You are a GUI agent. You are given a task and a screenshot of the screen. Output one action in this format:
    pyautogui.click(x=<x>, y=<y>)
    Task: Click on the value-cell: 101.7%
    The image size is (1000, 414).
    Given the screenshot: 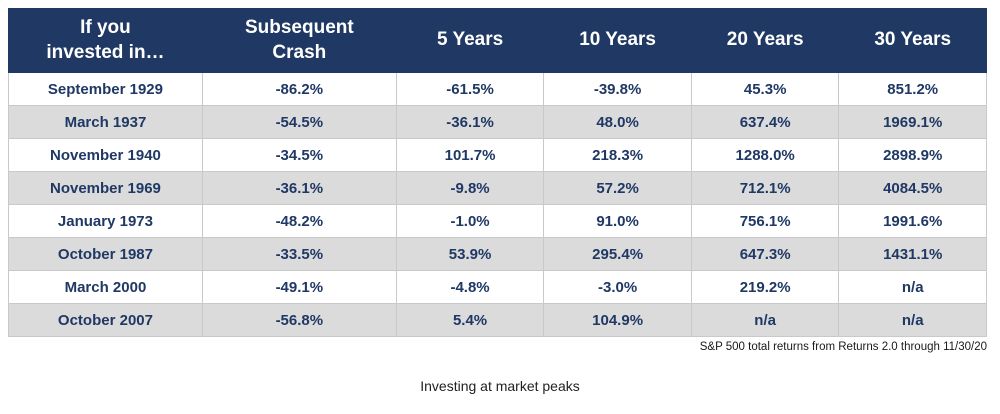 What is the action you would take?
    pyautogui.click(x=470, y=155)
    